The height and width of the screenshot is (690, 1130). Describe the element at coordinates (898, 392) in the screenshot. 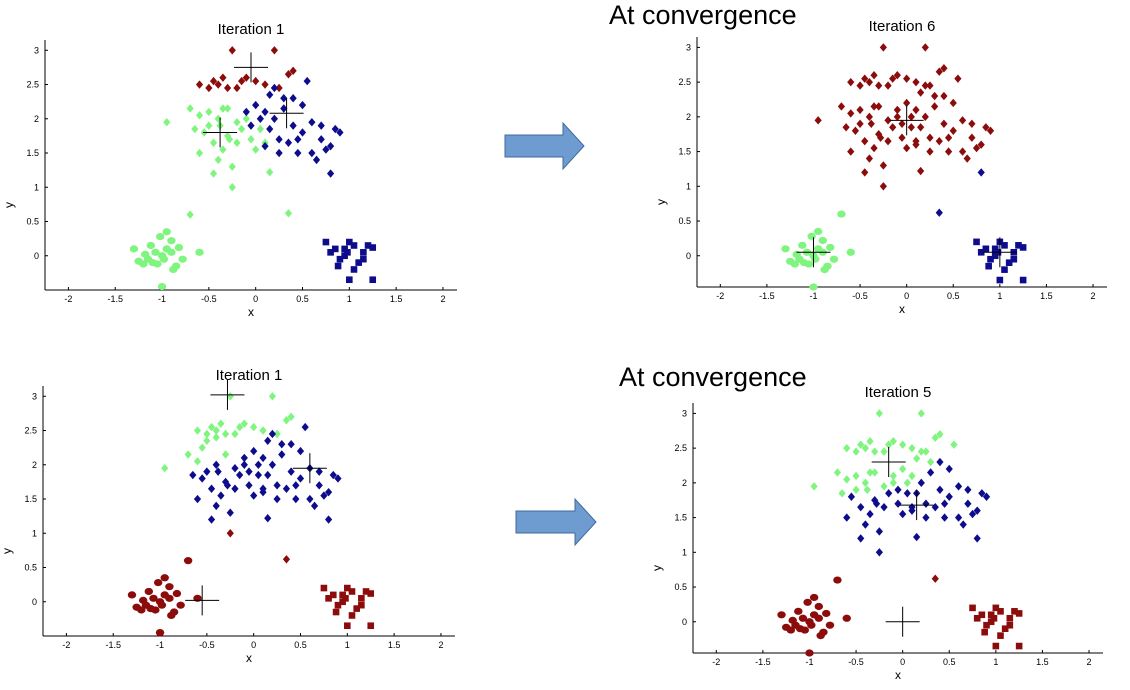

I see `chart-title: Iteration 5` at that location.